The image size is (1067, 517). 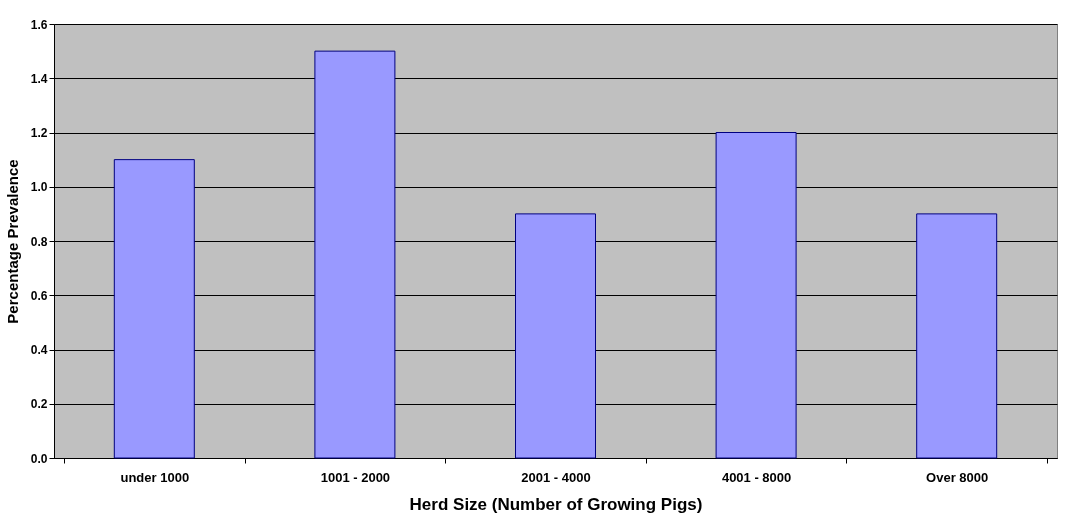 What do you see at coordinates (39, 78) in the screenshot?
I see `y-tick-label: 1.4` at bounding box center [39, 78].